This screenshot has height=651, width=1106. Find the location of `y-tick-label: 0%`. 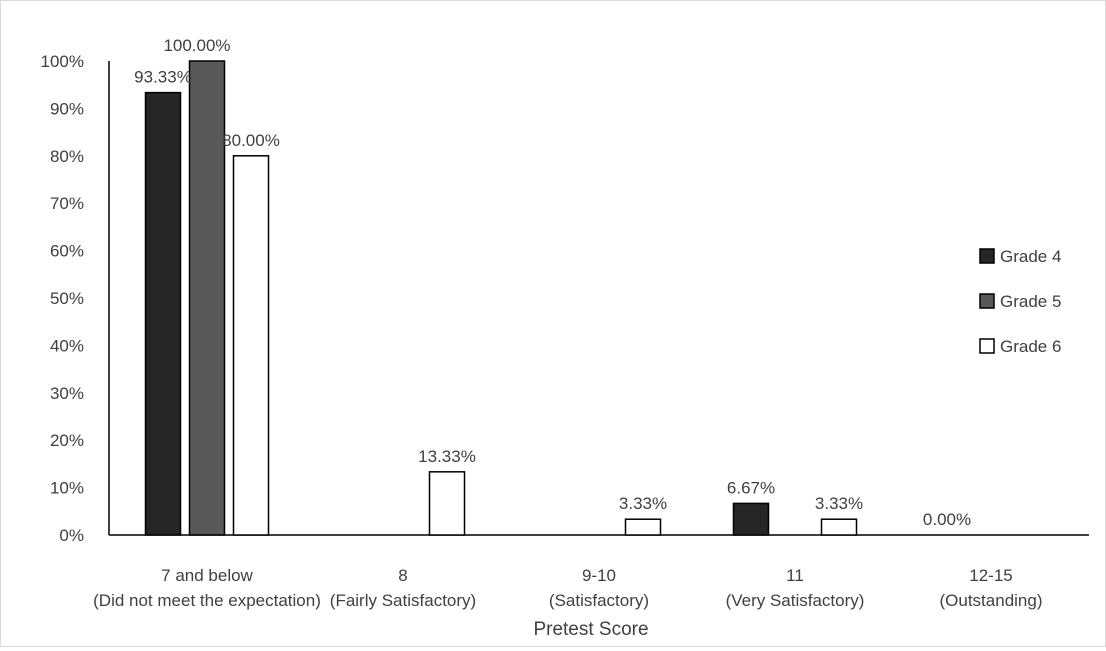

y-tick-label: 0% is located at coordinates (71, 535).